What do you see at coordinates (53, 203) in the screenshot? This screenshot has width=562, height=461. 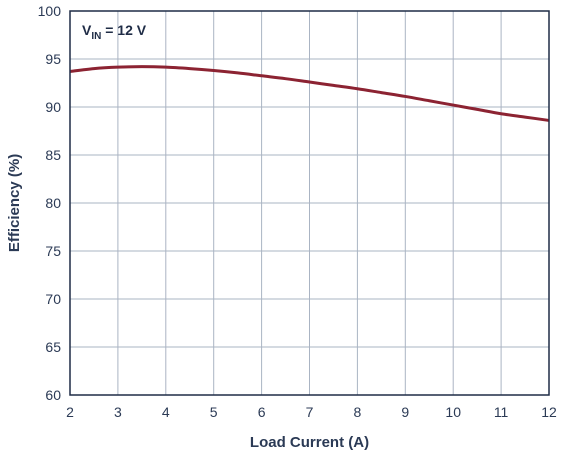 I see `y-tick-label: 80` at bounding box center [53, 203].